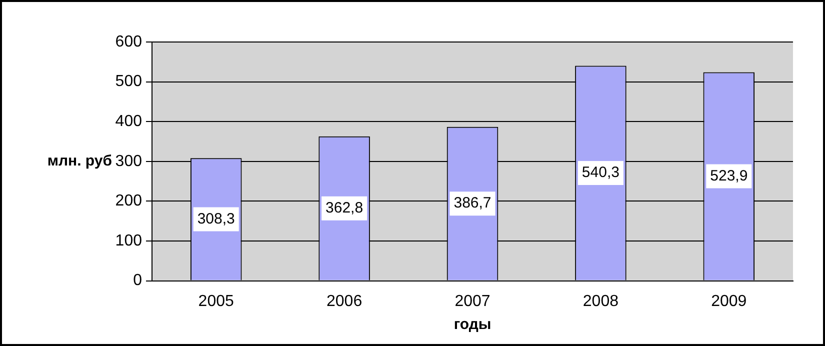  What do you see at coordinates (137, 281) in the screenshot?
I see `y-tick-label: 0` at bounding box center [137, 281].